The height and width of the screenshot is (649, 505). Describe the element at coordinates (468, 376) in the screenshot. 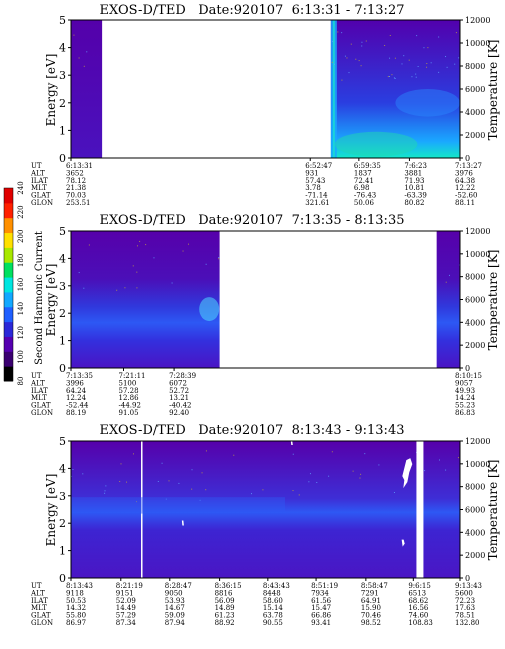

I see `panel-2-cell: 8:10:15` at that location.